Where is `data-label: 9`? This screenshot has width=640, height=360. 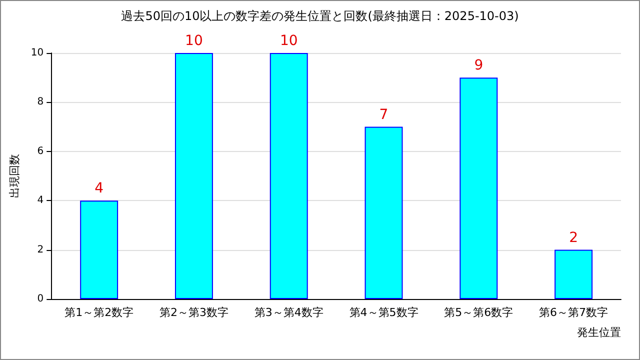 data-label: 9 is located at coordinates (479, 66).